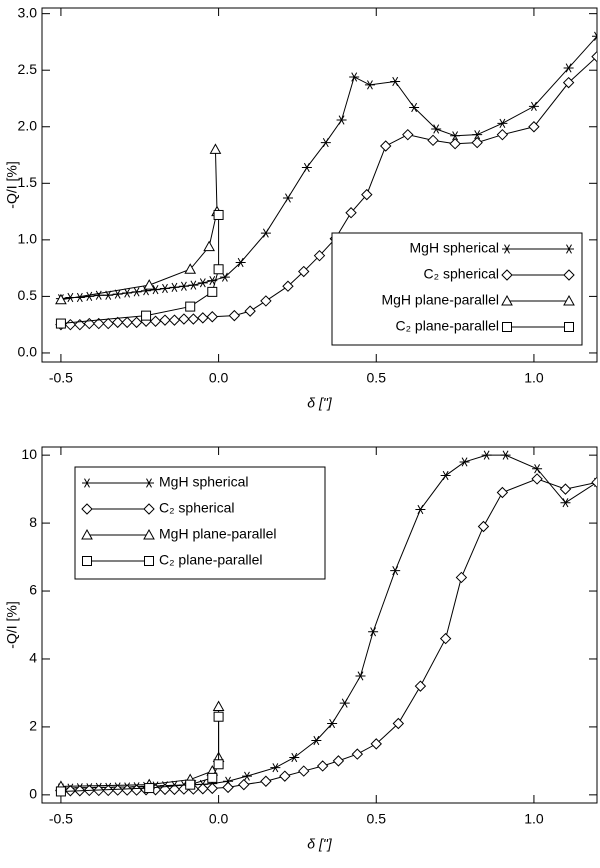  What do you see at coordinates (457, 289) in the screenshot?
I see `legend-frame` at bounding box center [457, 289].